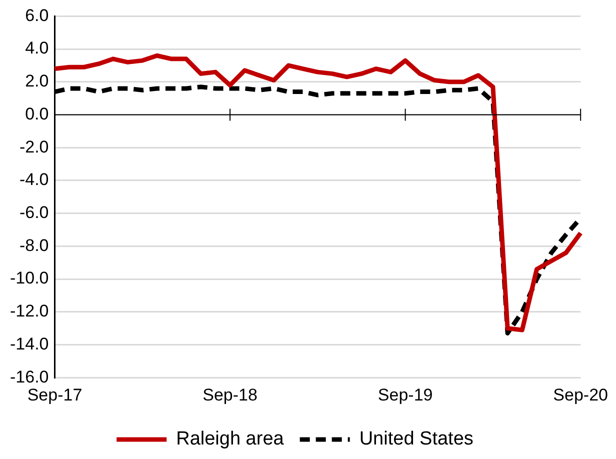  Describe the element at coordinates (405, 394) in the screenshot. I see `x-tick-label: Sep-19` at that location.